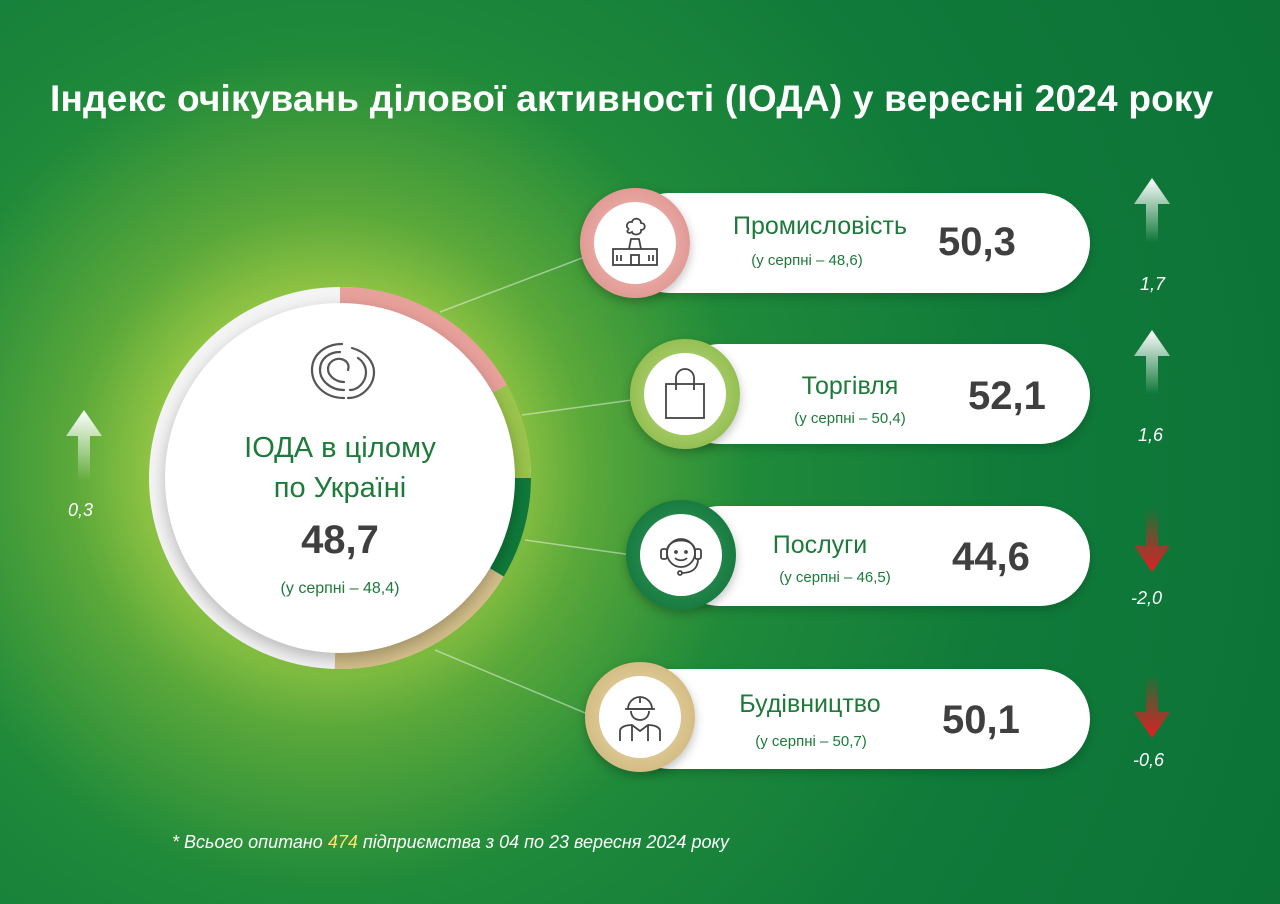 The image size is (1280, 904). Describe the element at coordinates (811, 741) in the screenshot. I see `sector-prev-construction: (у серпні – 50,7)` at that location.